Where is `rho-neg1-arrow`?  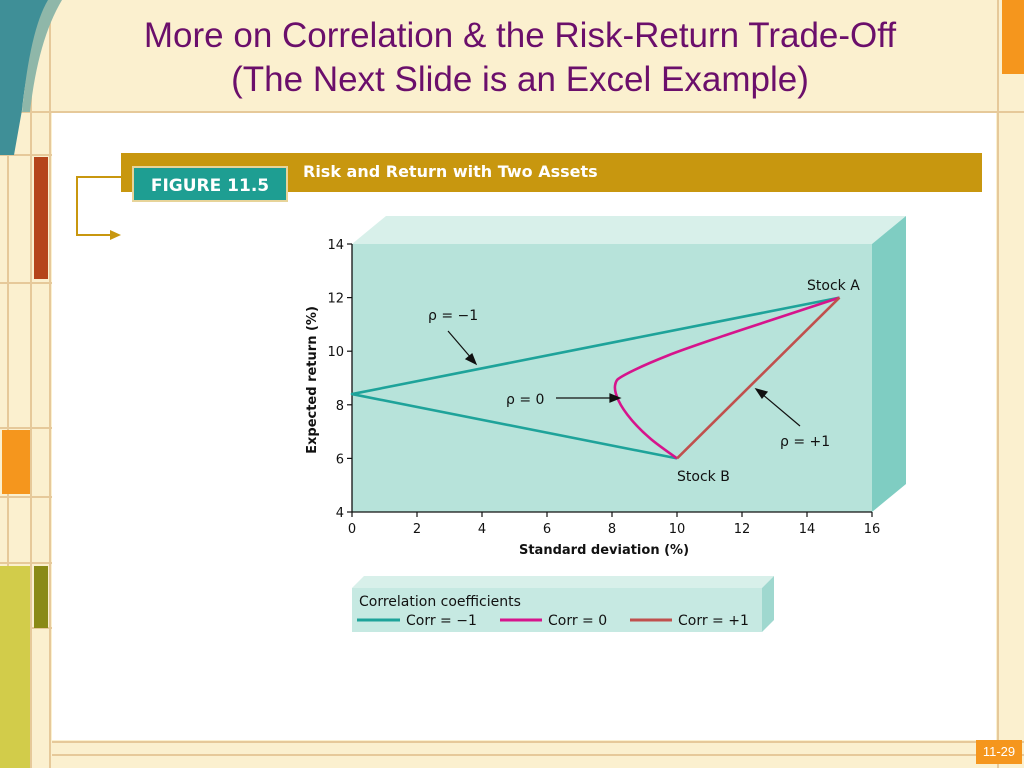 rho-neg1-arrow is located at coordinates (460, 345).